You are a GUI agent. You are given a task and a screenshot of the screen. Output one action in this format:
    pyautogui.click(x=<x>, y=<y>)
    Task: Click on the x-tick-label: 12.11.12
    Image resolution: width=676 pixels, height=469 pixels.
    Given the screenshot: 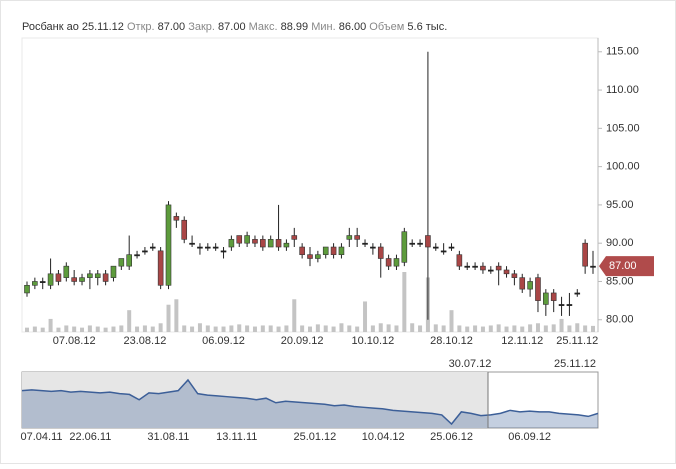 What is the action you would take?
    pyautogui.click(x=522, y=341)
    